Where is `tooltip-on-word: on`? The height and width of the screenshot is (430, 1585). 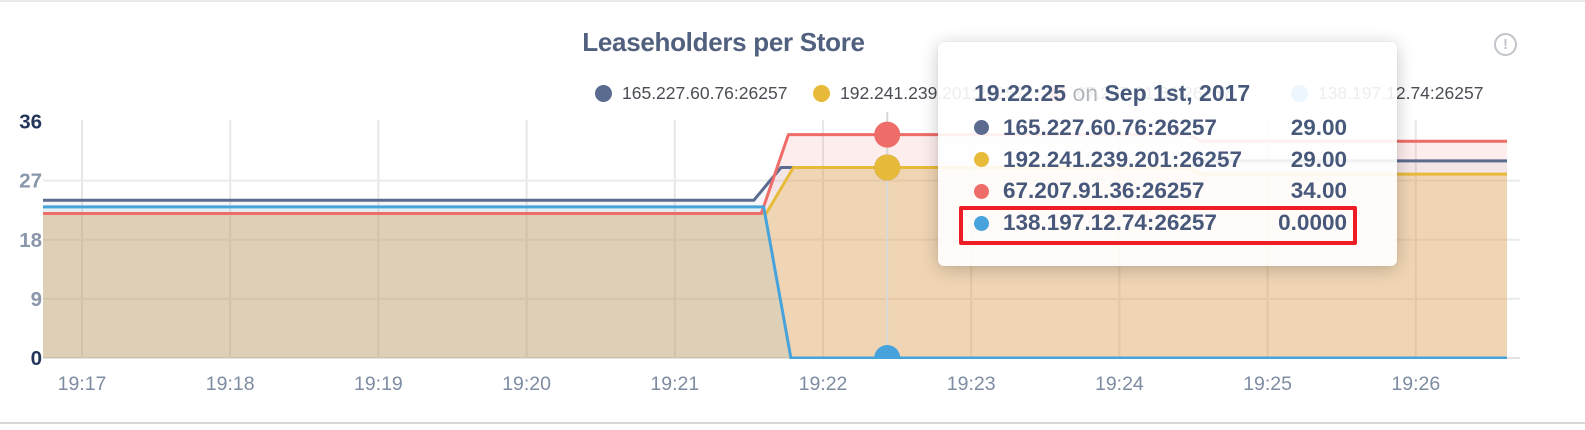 tooltip-on-word: on is located at coordinates (1085, 93).